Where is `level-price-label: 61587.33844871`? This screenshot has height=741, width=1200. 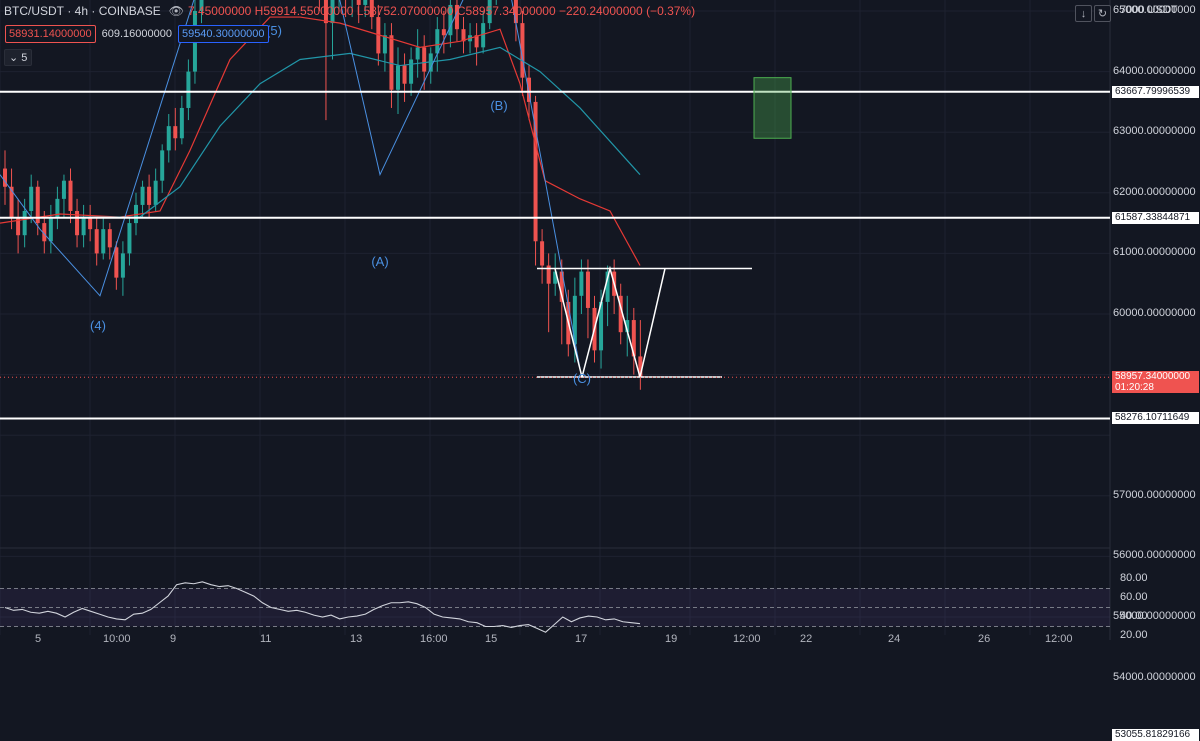 level-price-label: 61587.33844871 is located at coordinates (1155, 217).